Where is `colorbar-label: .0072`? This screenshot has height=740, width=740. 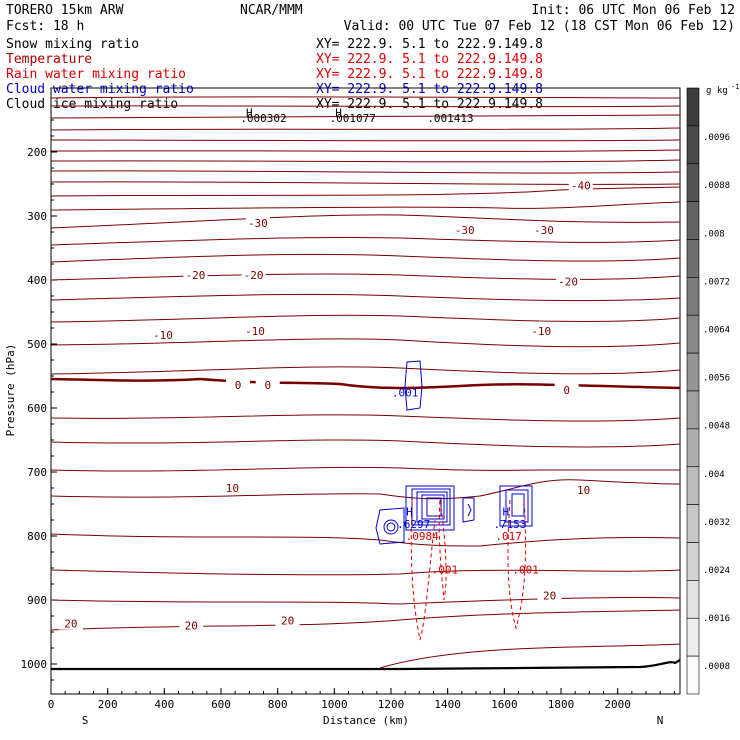 colorbar-label: .0072 is located at coordinates (716, 282).